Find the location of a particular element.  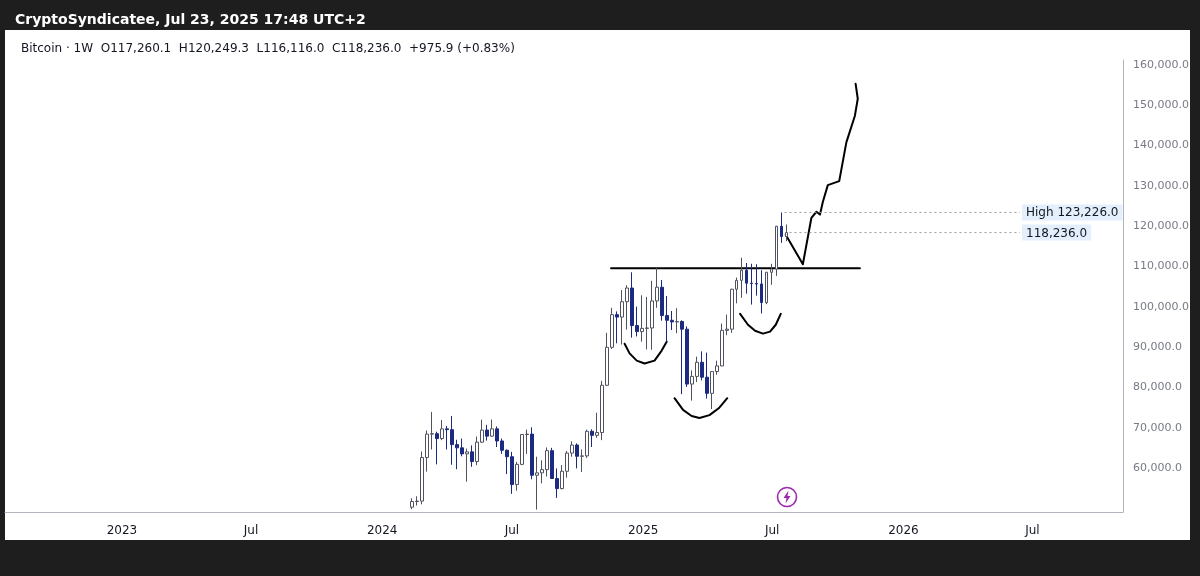

y-tick-label: 150,000.0 is located at coordinates (1161, 104).